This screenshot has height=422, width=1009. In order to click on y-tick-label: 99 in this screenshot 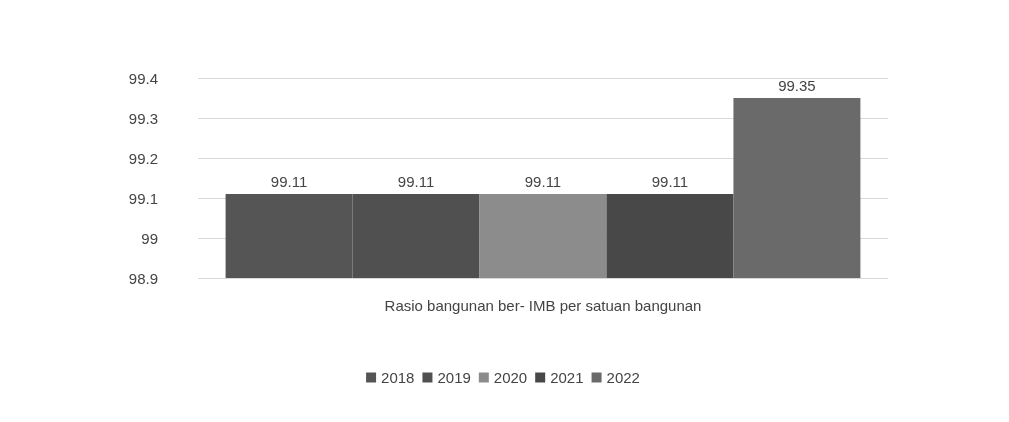, I will do `click(149, 238)`.